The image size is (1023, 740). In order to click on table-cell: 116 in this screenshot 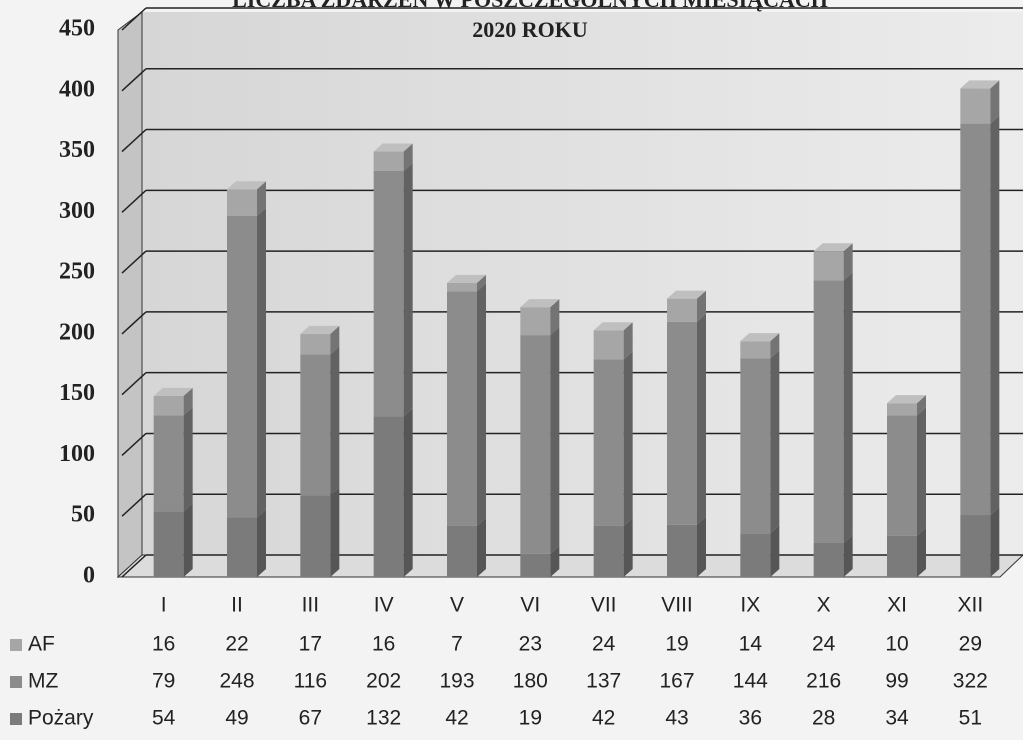, I will do `click(310, 681)`.